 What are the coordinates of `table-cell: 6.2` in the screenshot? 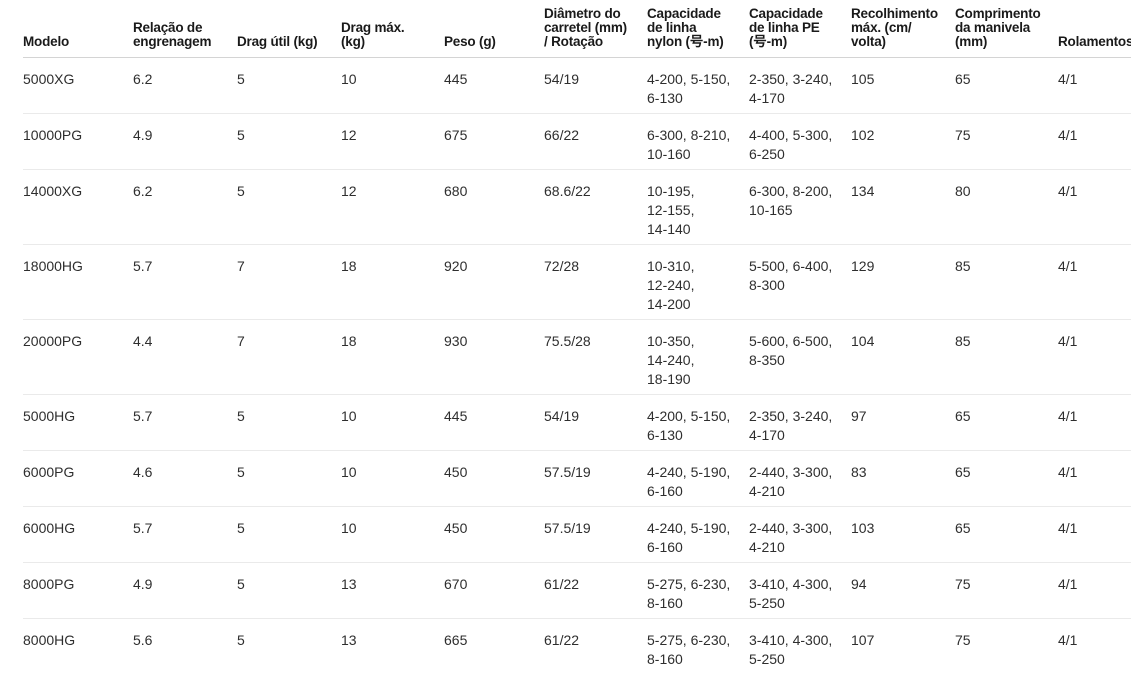 It's located at (185, 86).